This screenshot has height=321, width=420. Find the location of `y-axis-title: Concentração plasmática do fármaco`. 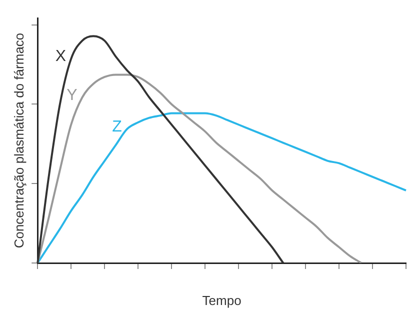

y-axis-title: Concentração plasmática do fármaco is located at coordinates (18, 140).